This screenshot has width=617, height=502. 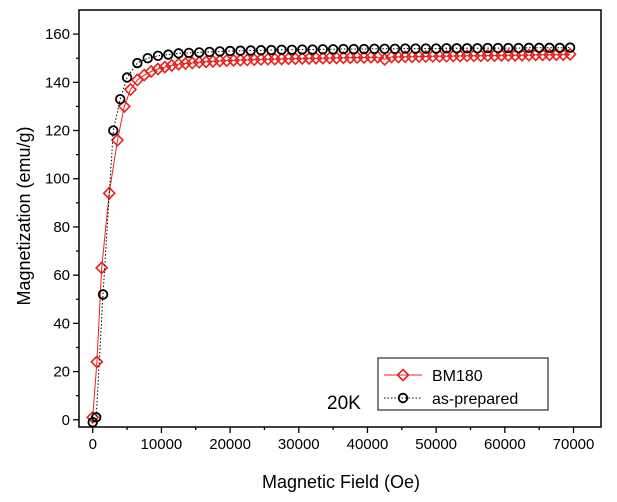 I want to click on x-axis-label: Magnetic Field (Oe), so click(x=341, y=482).